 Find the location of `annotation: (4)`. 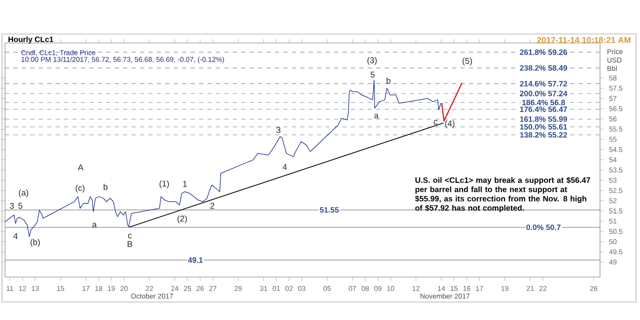

annotation: (4) is located at coordinates (449, 124).